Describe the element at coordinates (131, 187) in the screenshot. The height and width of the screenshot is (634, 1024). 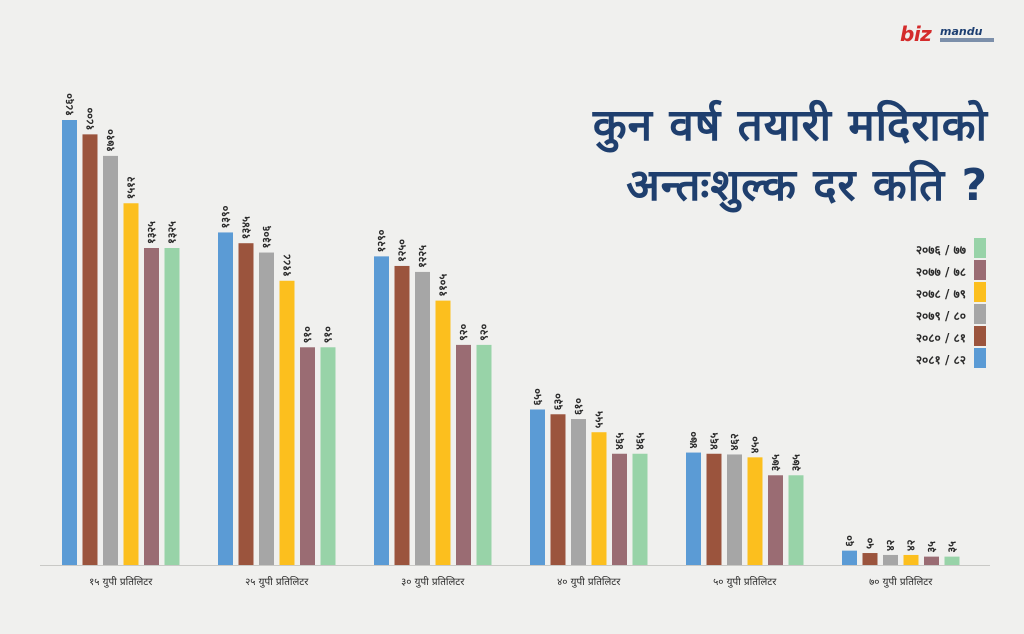
I see `data-label: १५१२` at that location.